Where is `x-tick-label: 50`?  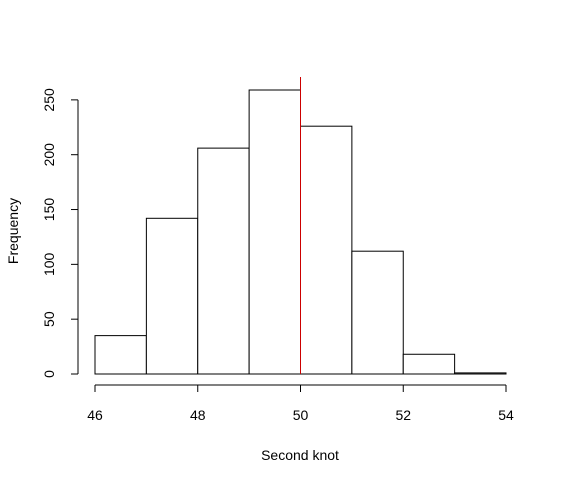 x-tick-label: 50 is located at coordinates (301, 415).